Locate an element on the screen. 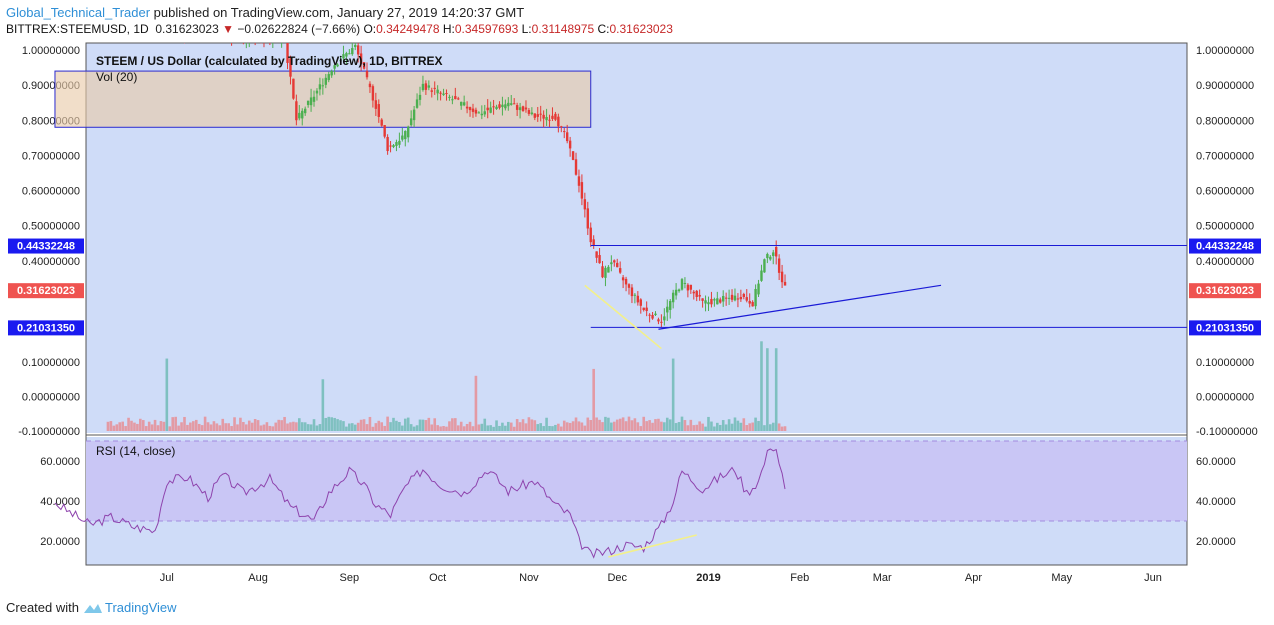  price-label-left is located at coordinates (46, 291).